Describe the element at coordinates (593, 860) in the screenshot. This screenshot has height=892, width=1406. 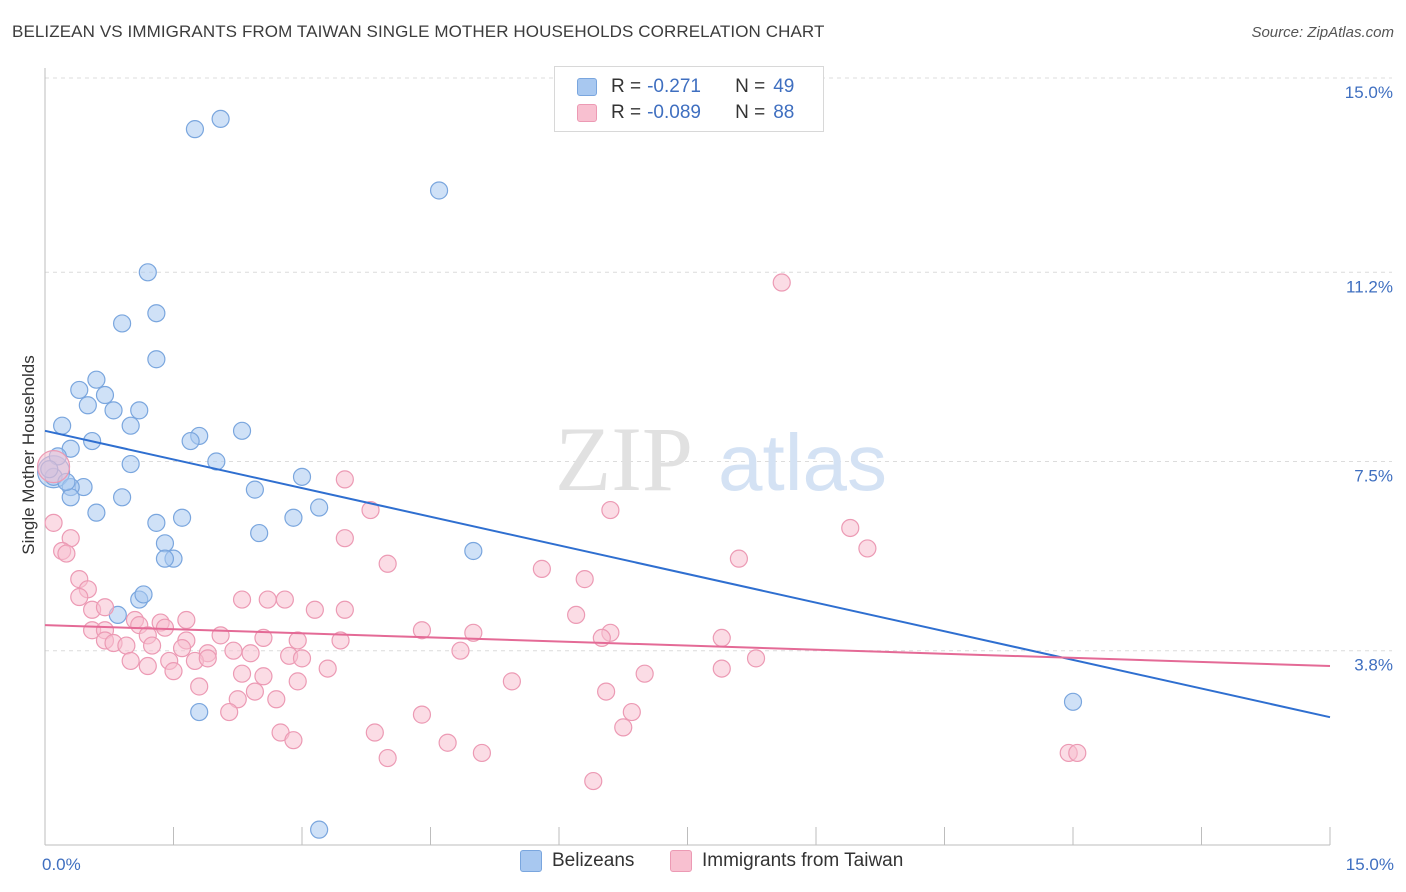
I see `legend-label-belizeans: Belizeans` at that location.